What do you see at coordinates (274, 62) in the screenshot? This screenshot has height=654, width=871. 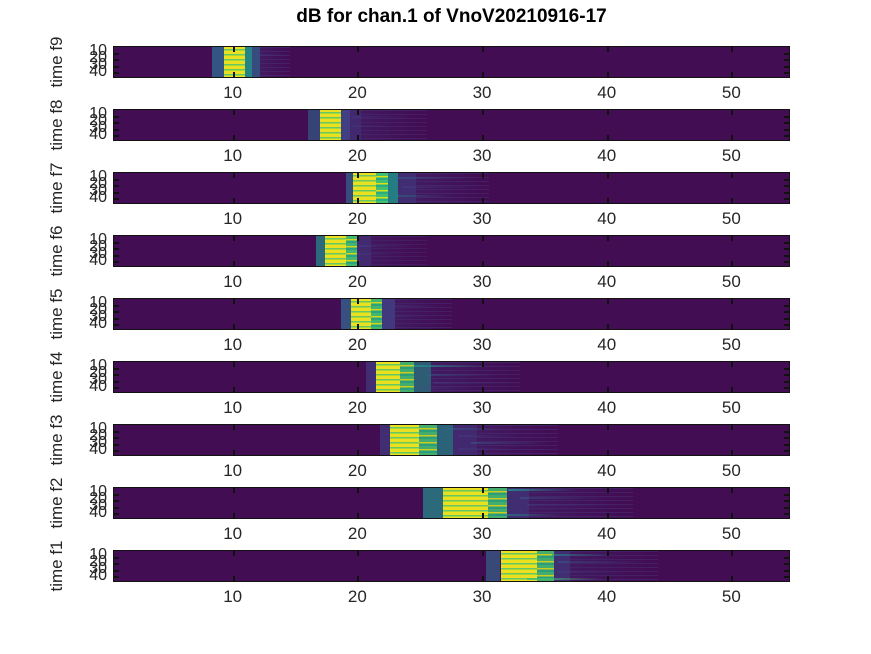 I see `heatmap-band-tail` at bounding box center [274, 62].